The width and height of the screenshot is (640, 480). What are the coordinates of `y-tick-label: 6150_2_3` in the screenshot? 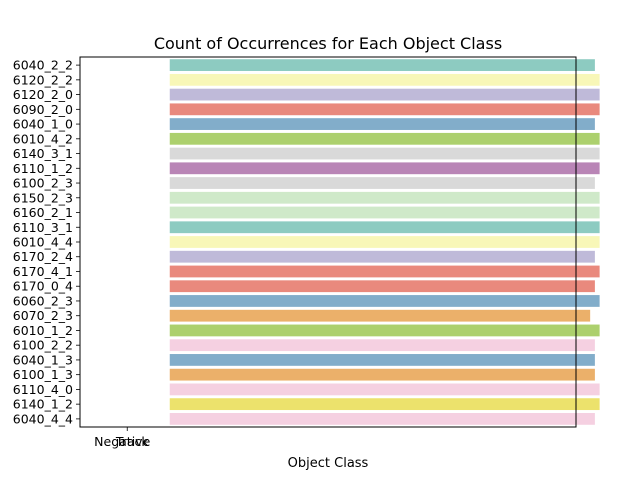 It's located at (43, 197).